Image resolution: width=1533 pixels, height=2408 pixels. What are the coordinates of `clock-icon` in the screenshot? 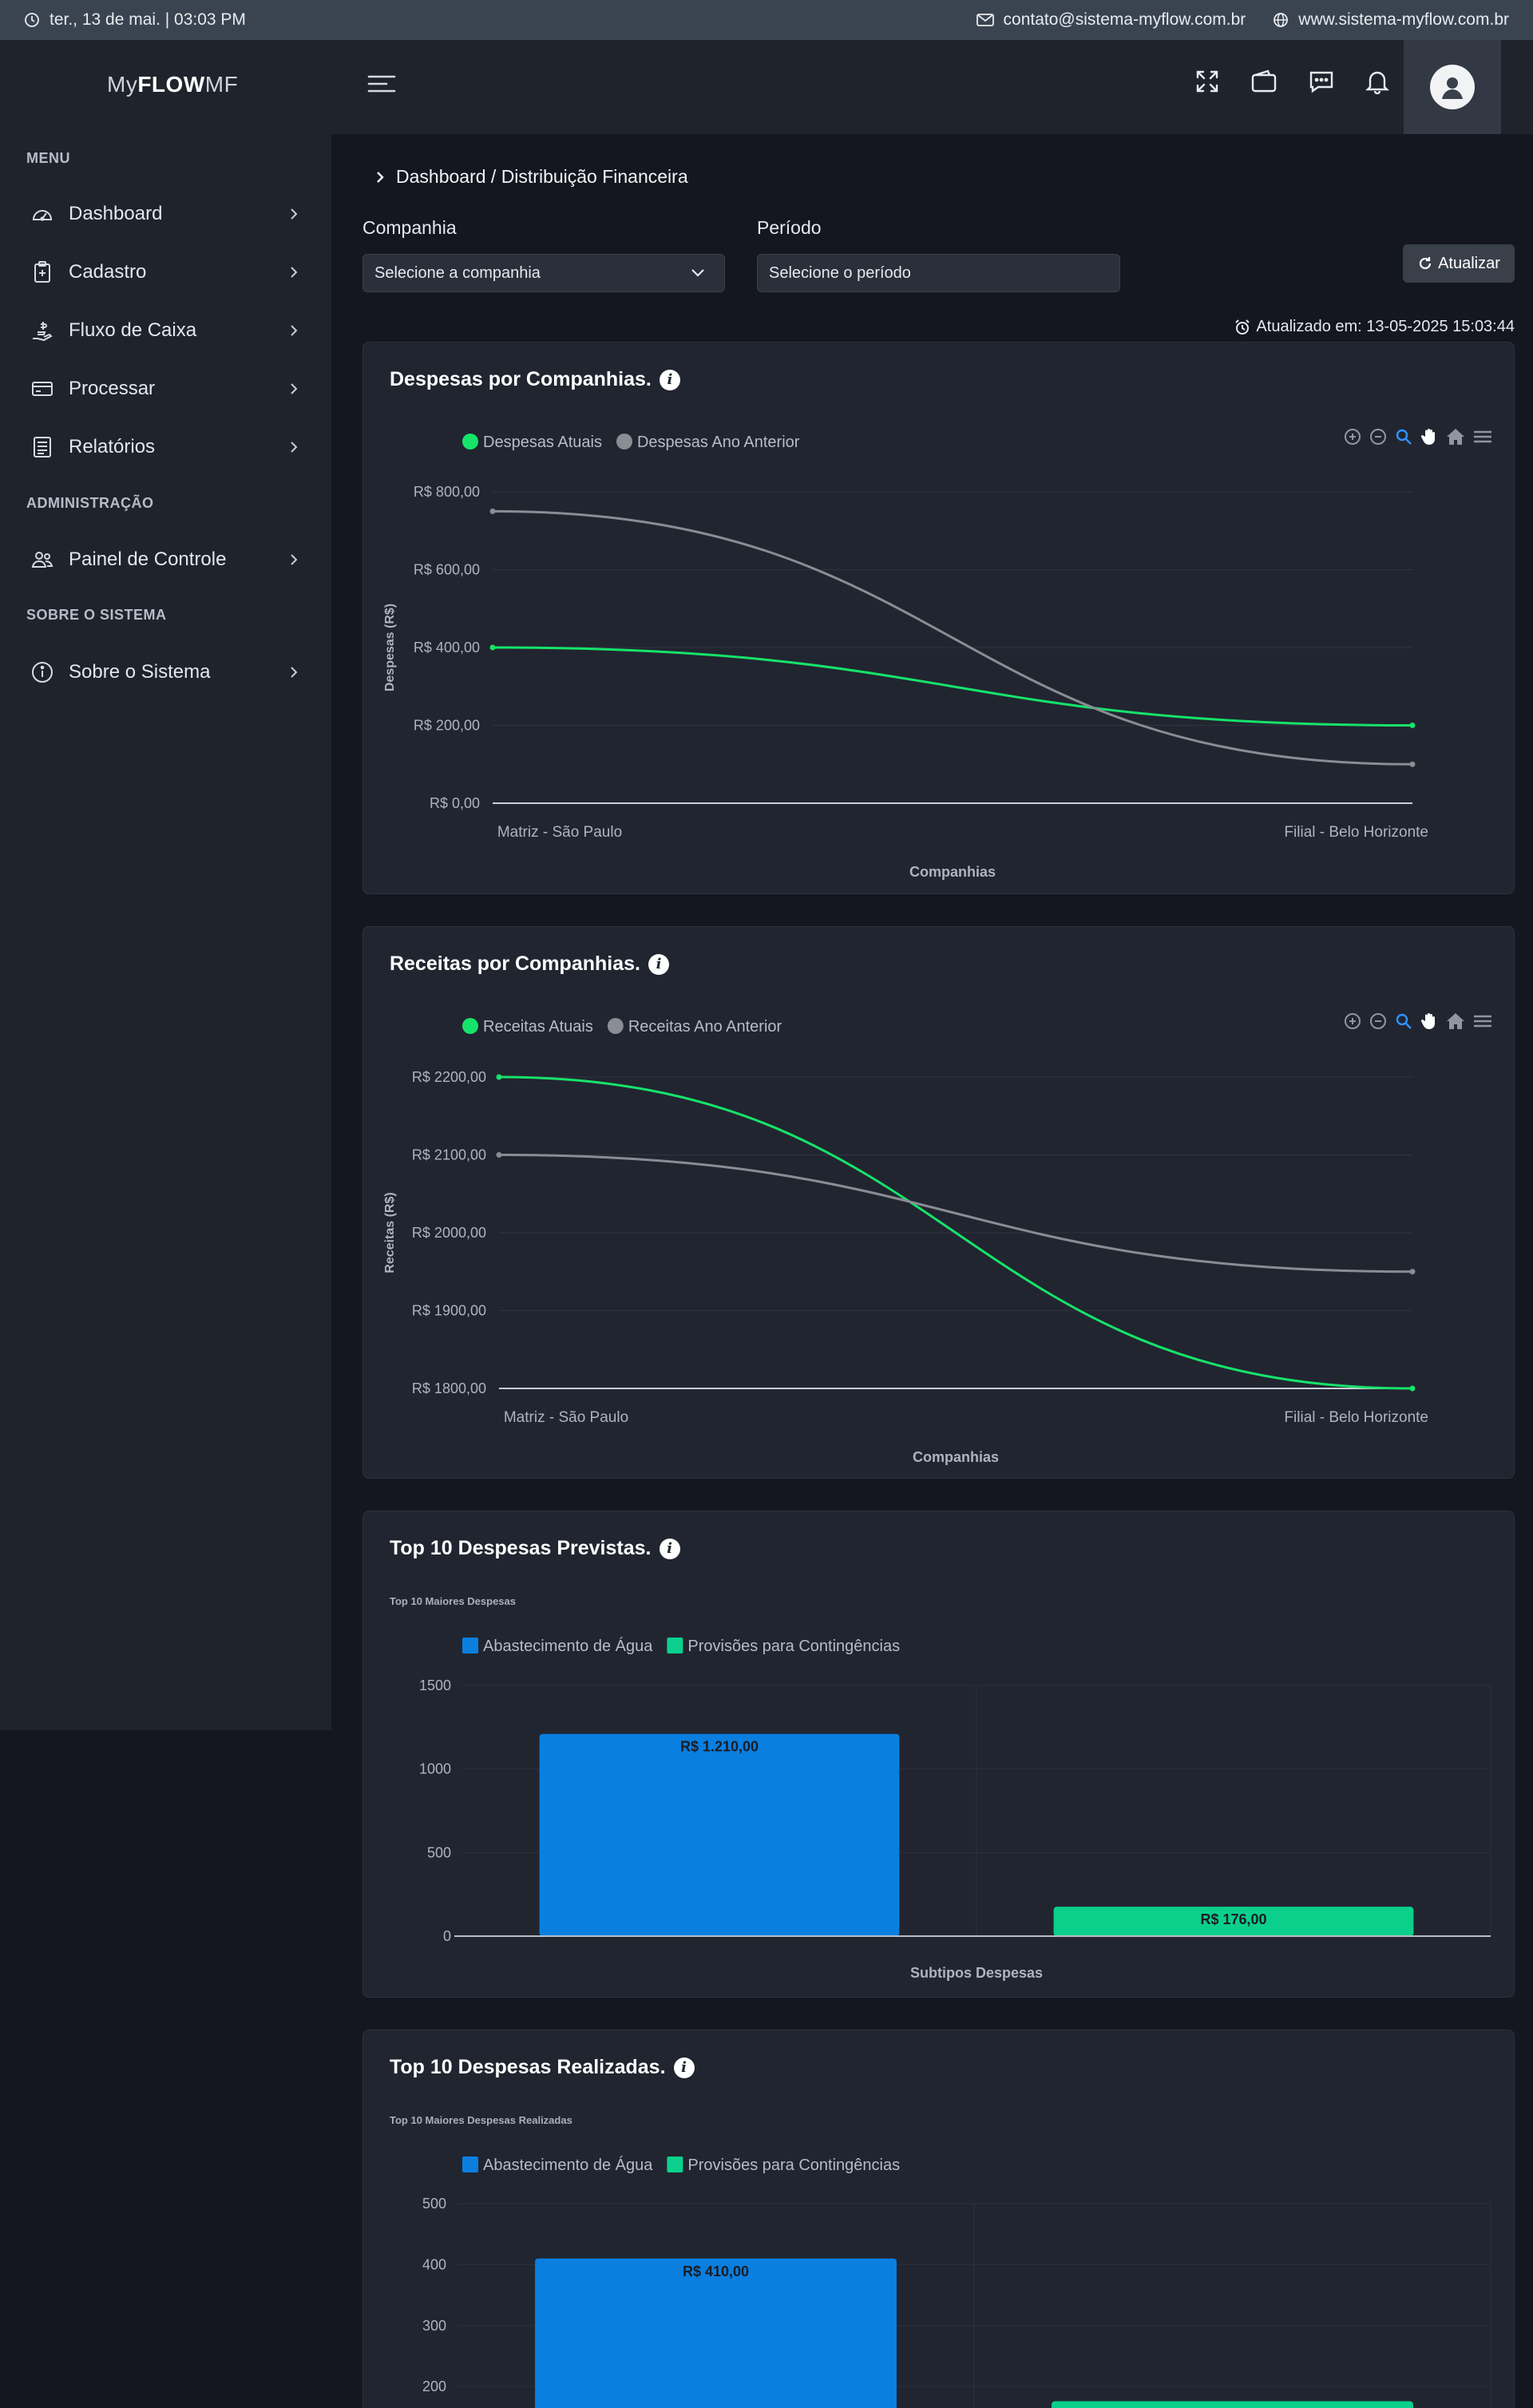 It's located at (32, 20).